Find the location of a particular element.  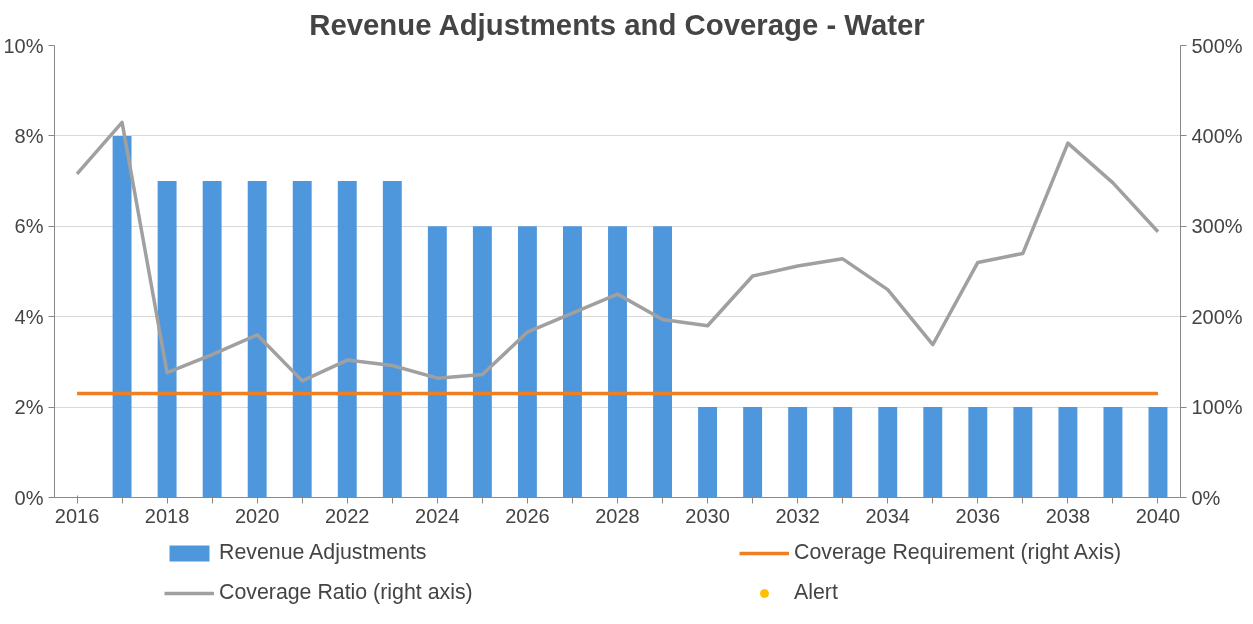

chart-title: Revenue Adjustments and Coverage - Water is located at coordinates (617, 24).